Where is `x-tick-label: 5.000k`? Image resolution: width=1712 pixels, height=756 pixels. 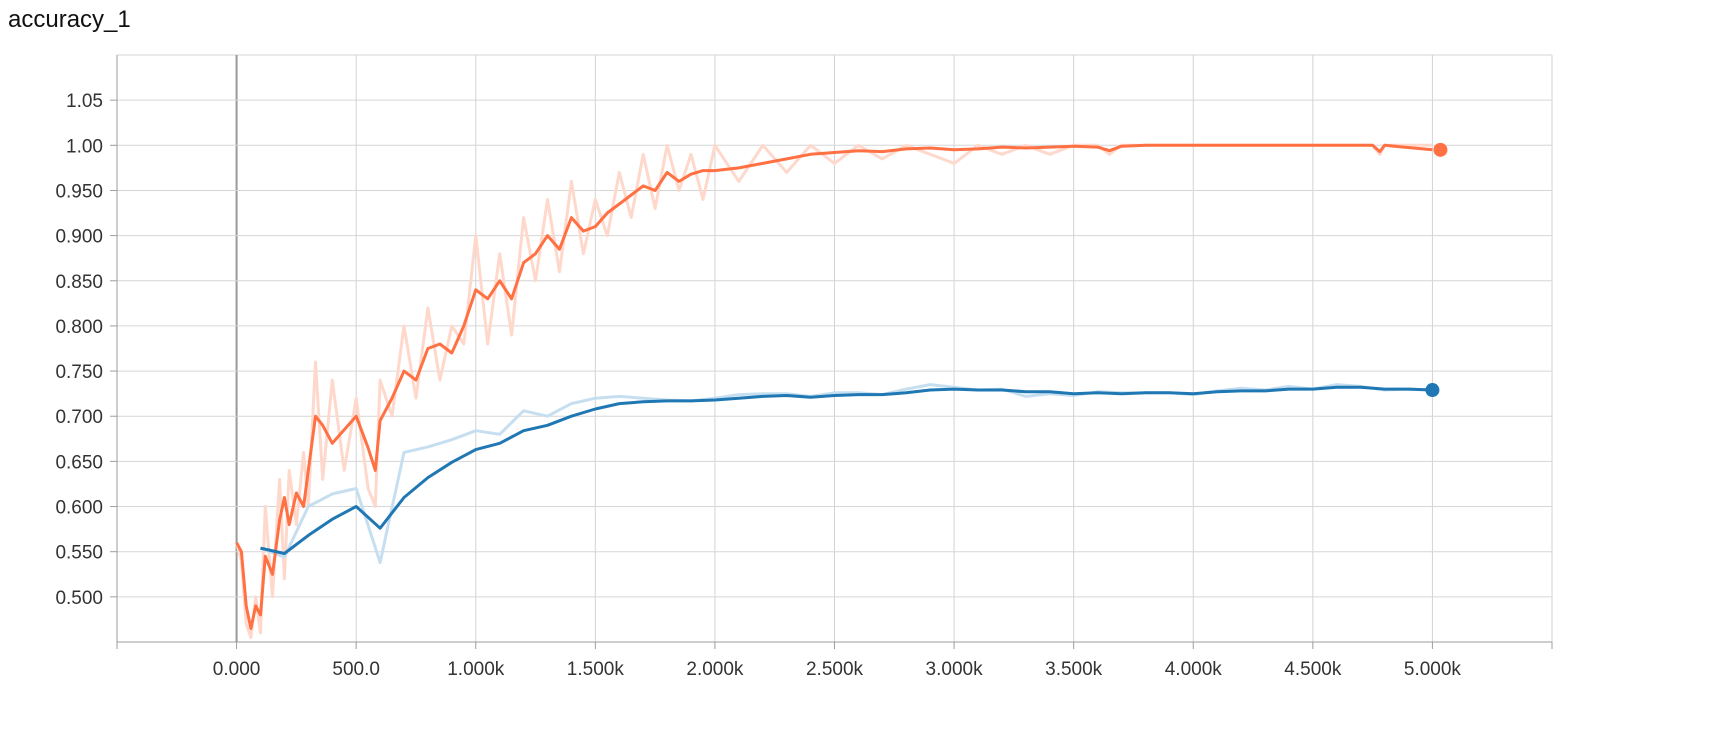
x-tick-label: 5.000k is located at coordinates (1433, 669).